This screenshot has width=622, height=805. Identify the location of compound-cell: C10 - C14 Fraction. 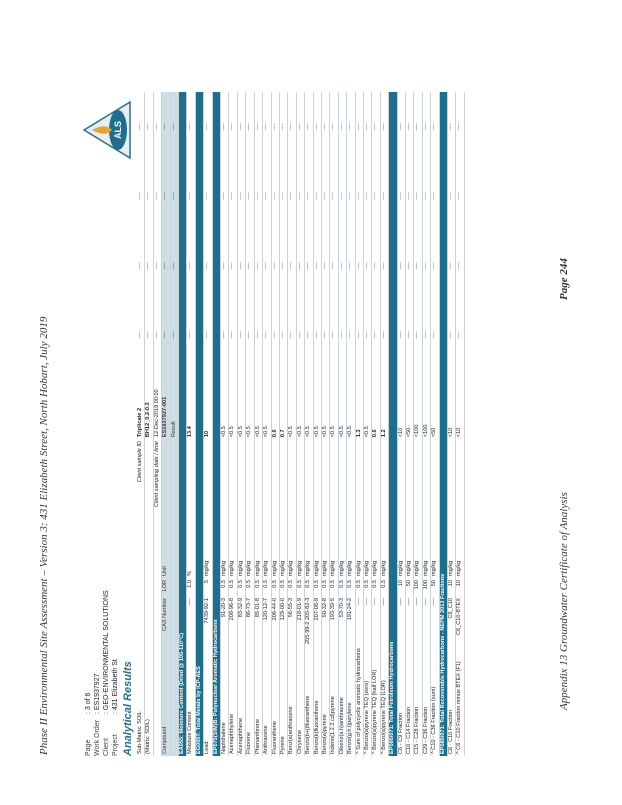
(409, 701).